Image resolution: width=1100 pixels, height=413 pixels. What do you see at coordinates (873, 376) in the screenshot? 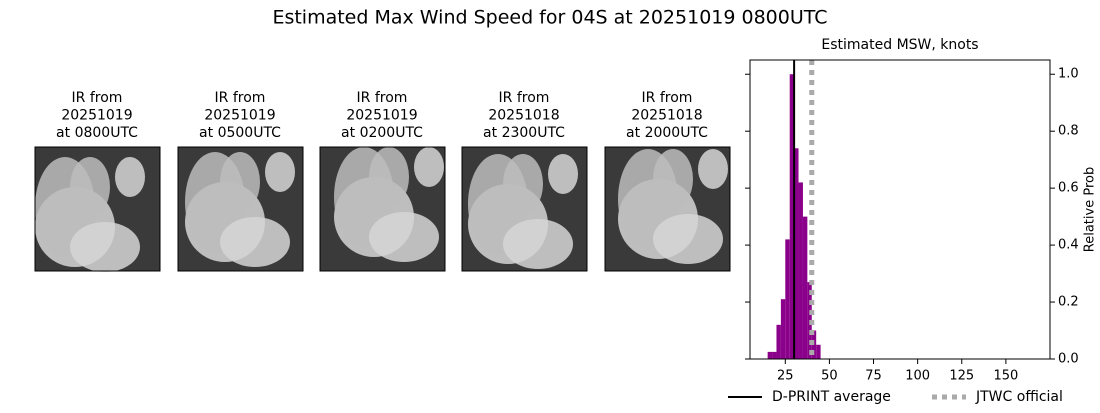
I see `x-tick-label: 75` at bounding box center [873, 376].